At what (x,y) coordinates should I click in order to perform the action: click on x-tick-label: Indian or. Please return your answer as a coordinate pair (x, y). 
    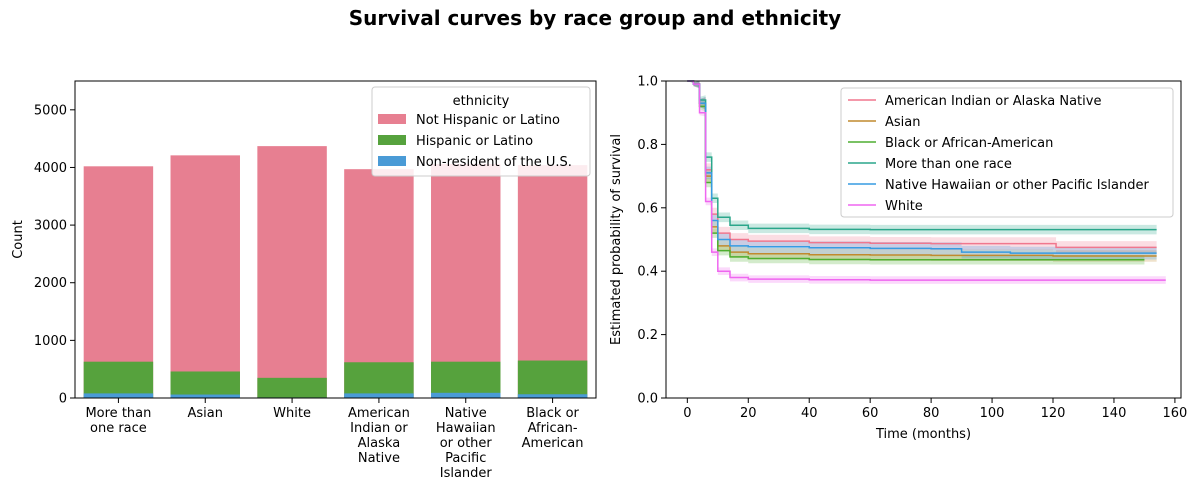
    Looking at the image, I should click on (379, 428).